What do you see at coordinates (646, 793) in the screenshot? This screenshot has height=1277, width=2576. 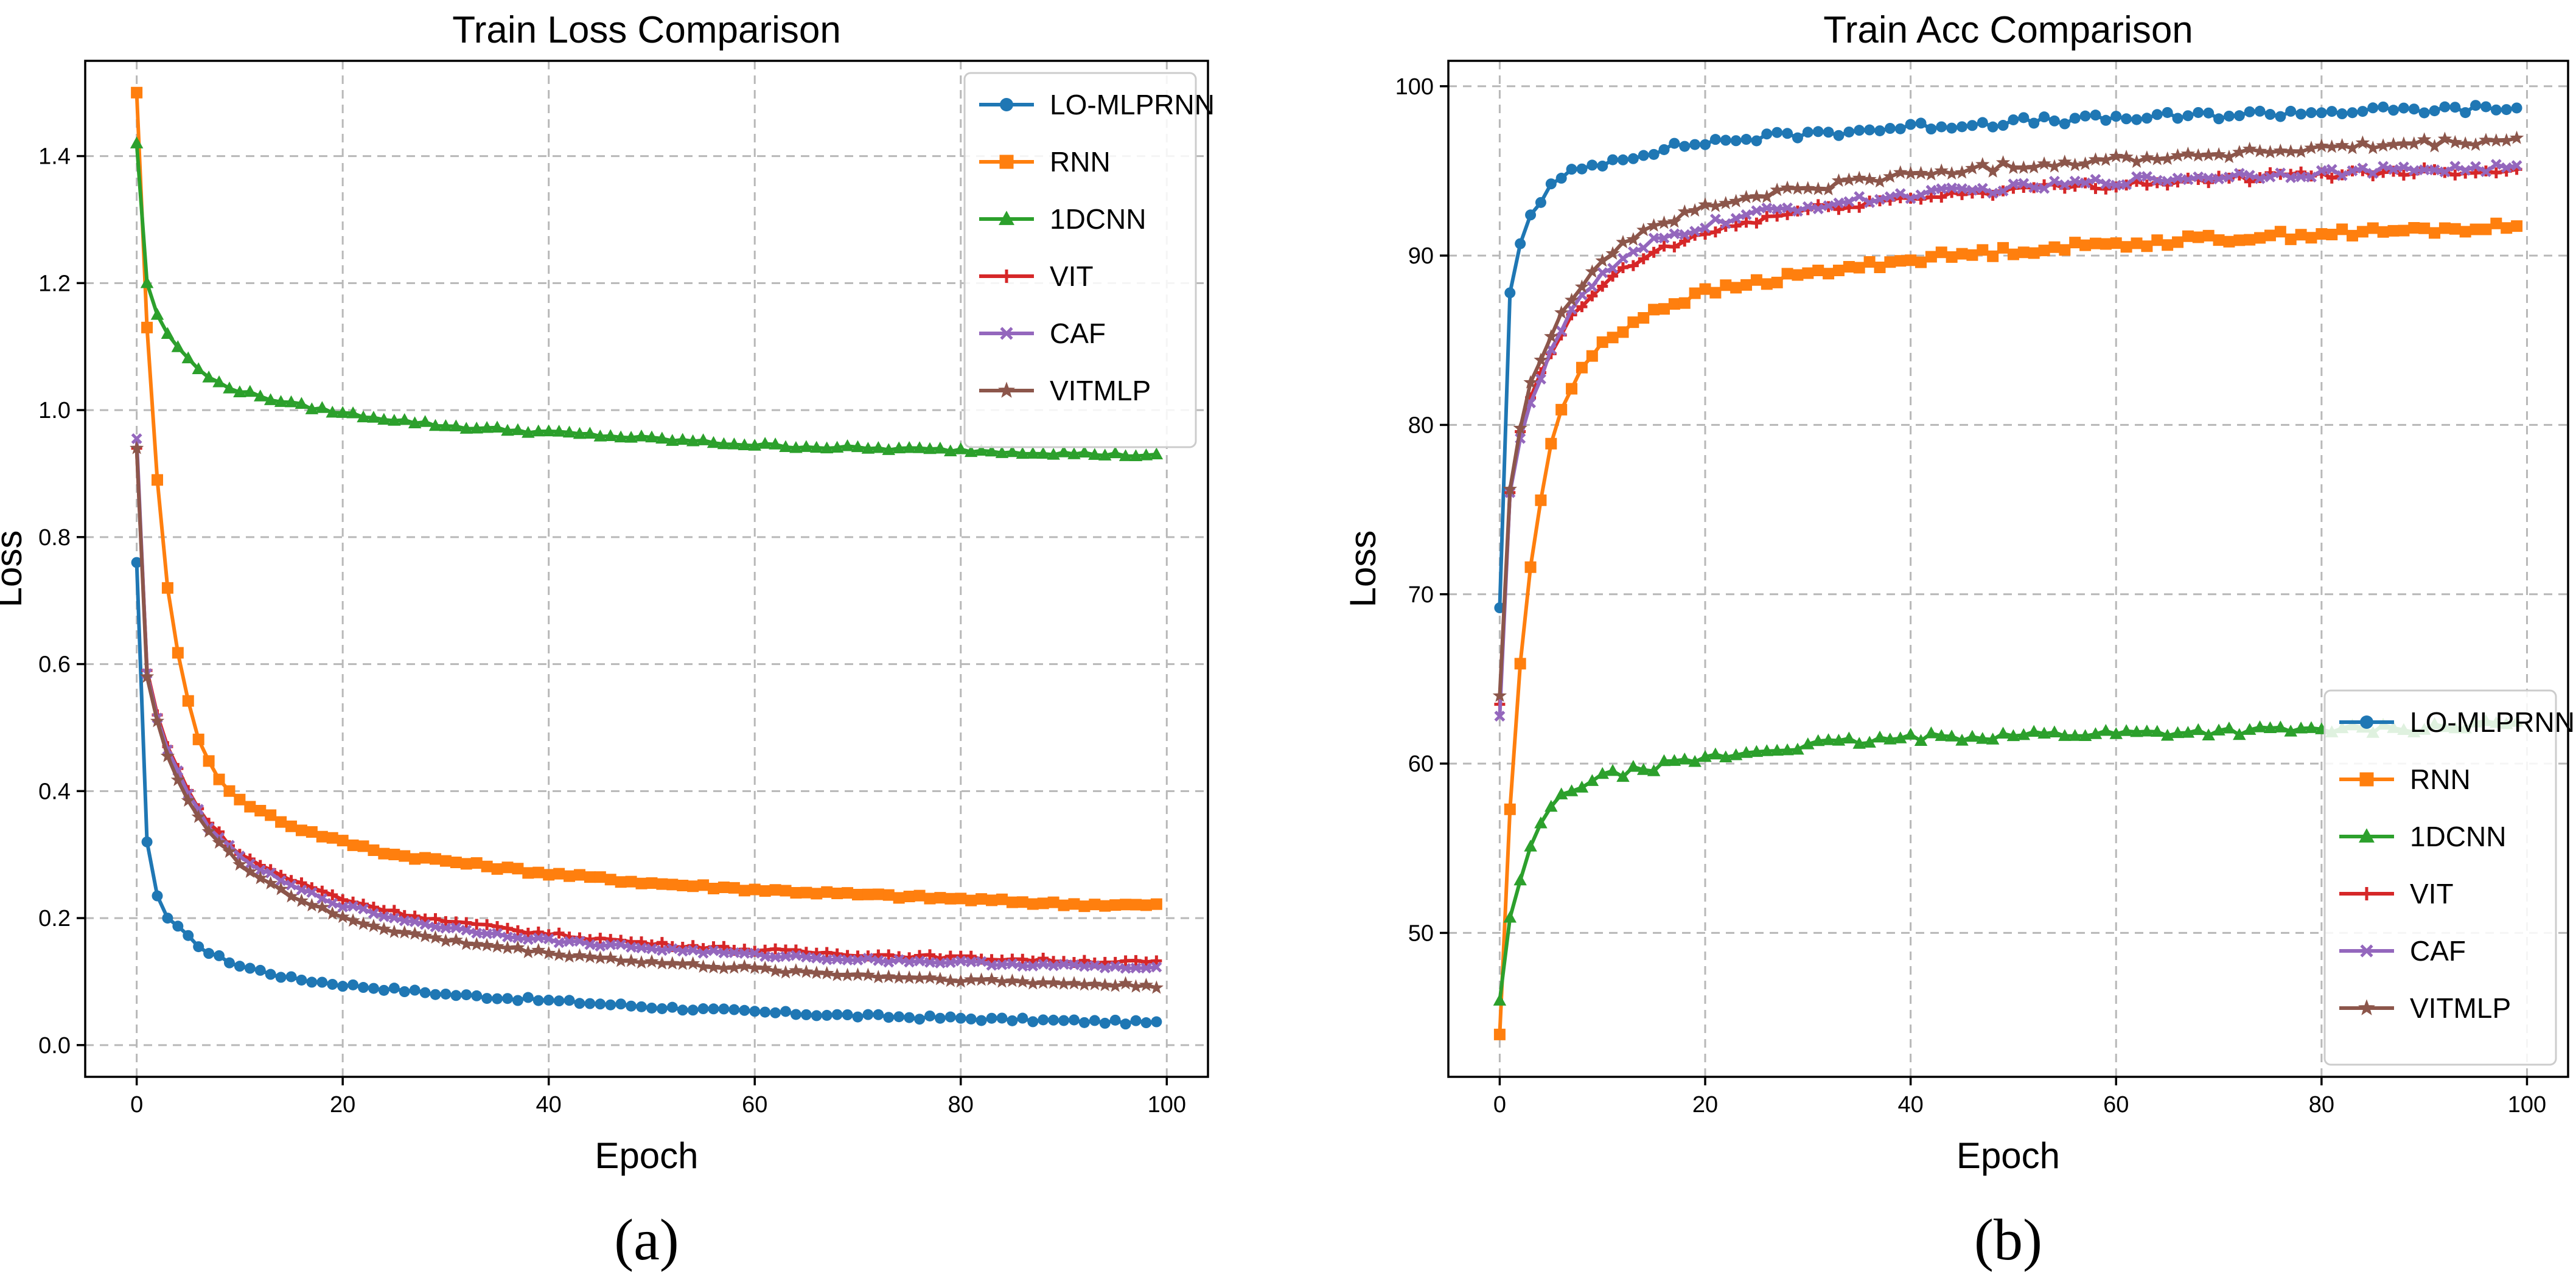 I see `series-lo-mlprnn` at bounding box center [646, 793].